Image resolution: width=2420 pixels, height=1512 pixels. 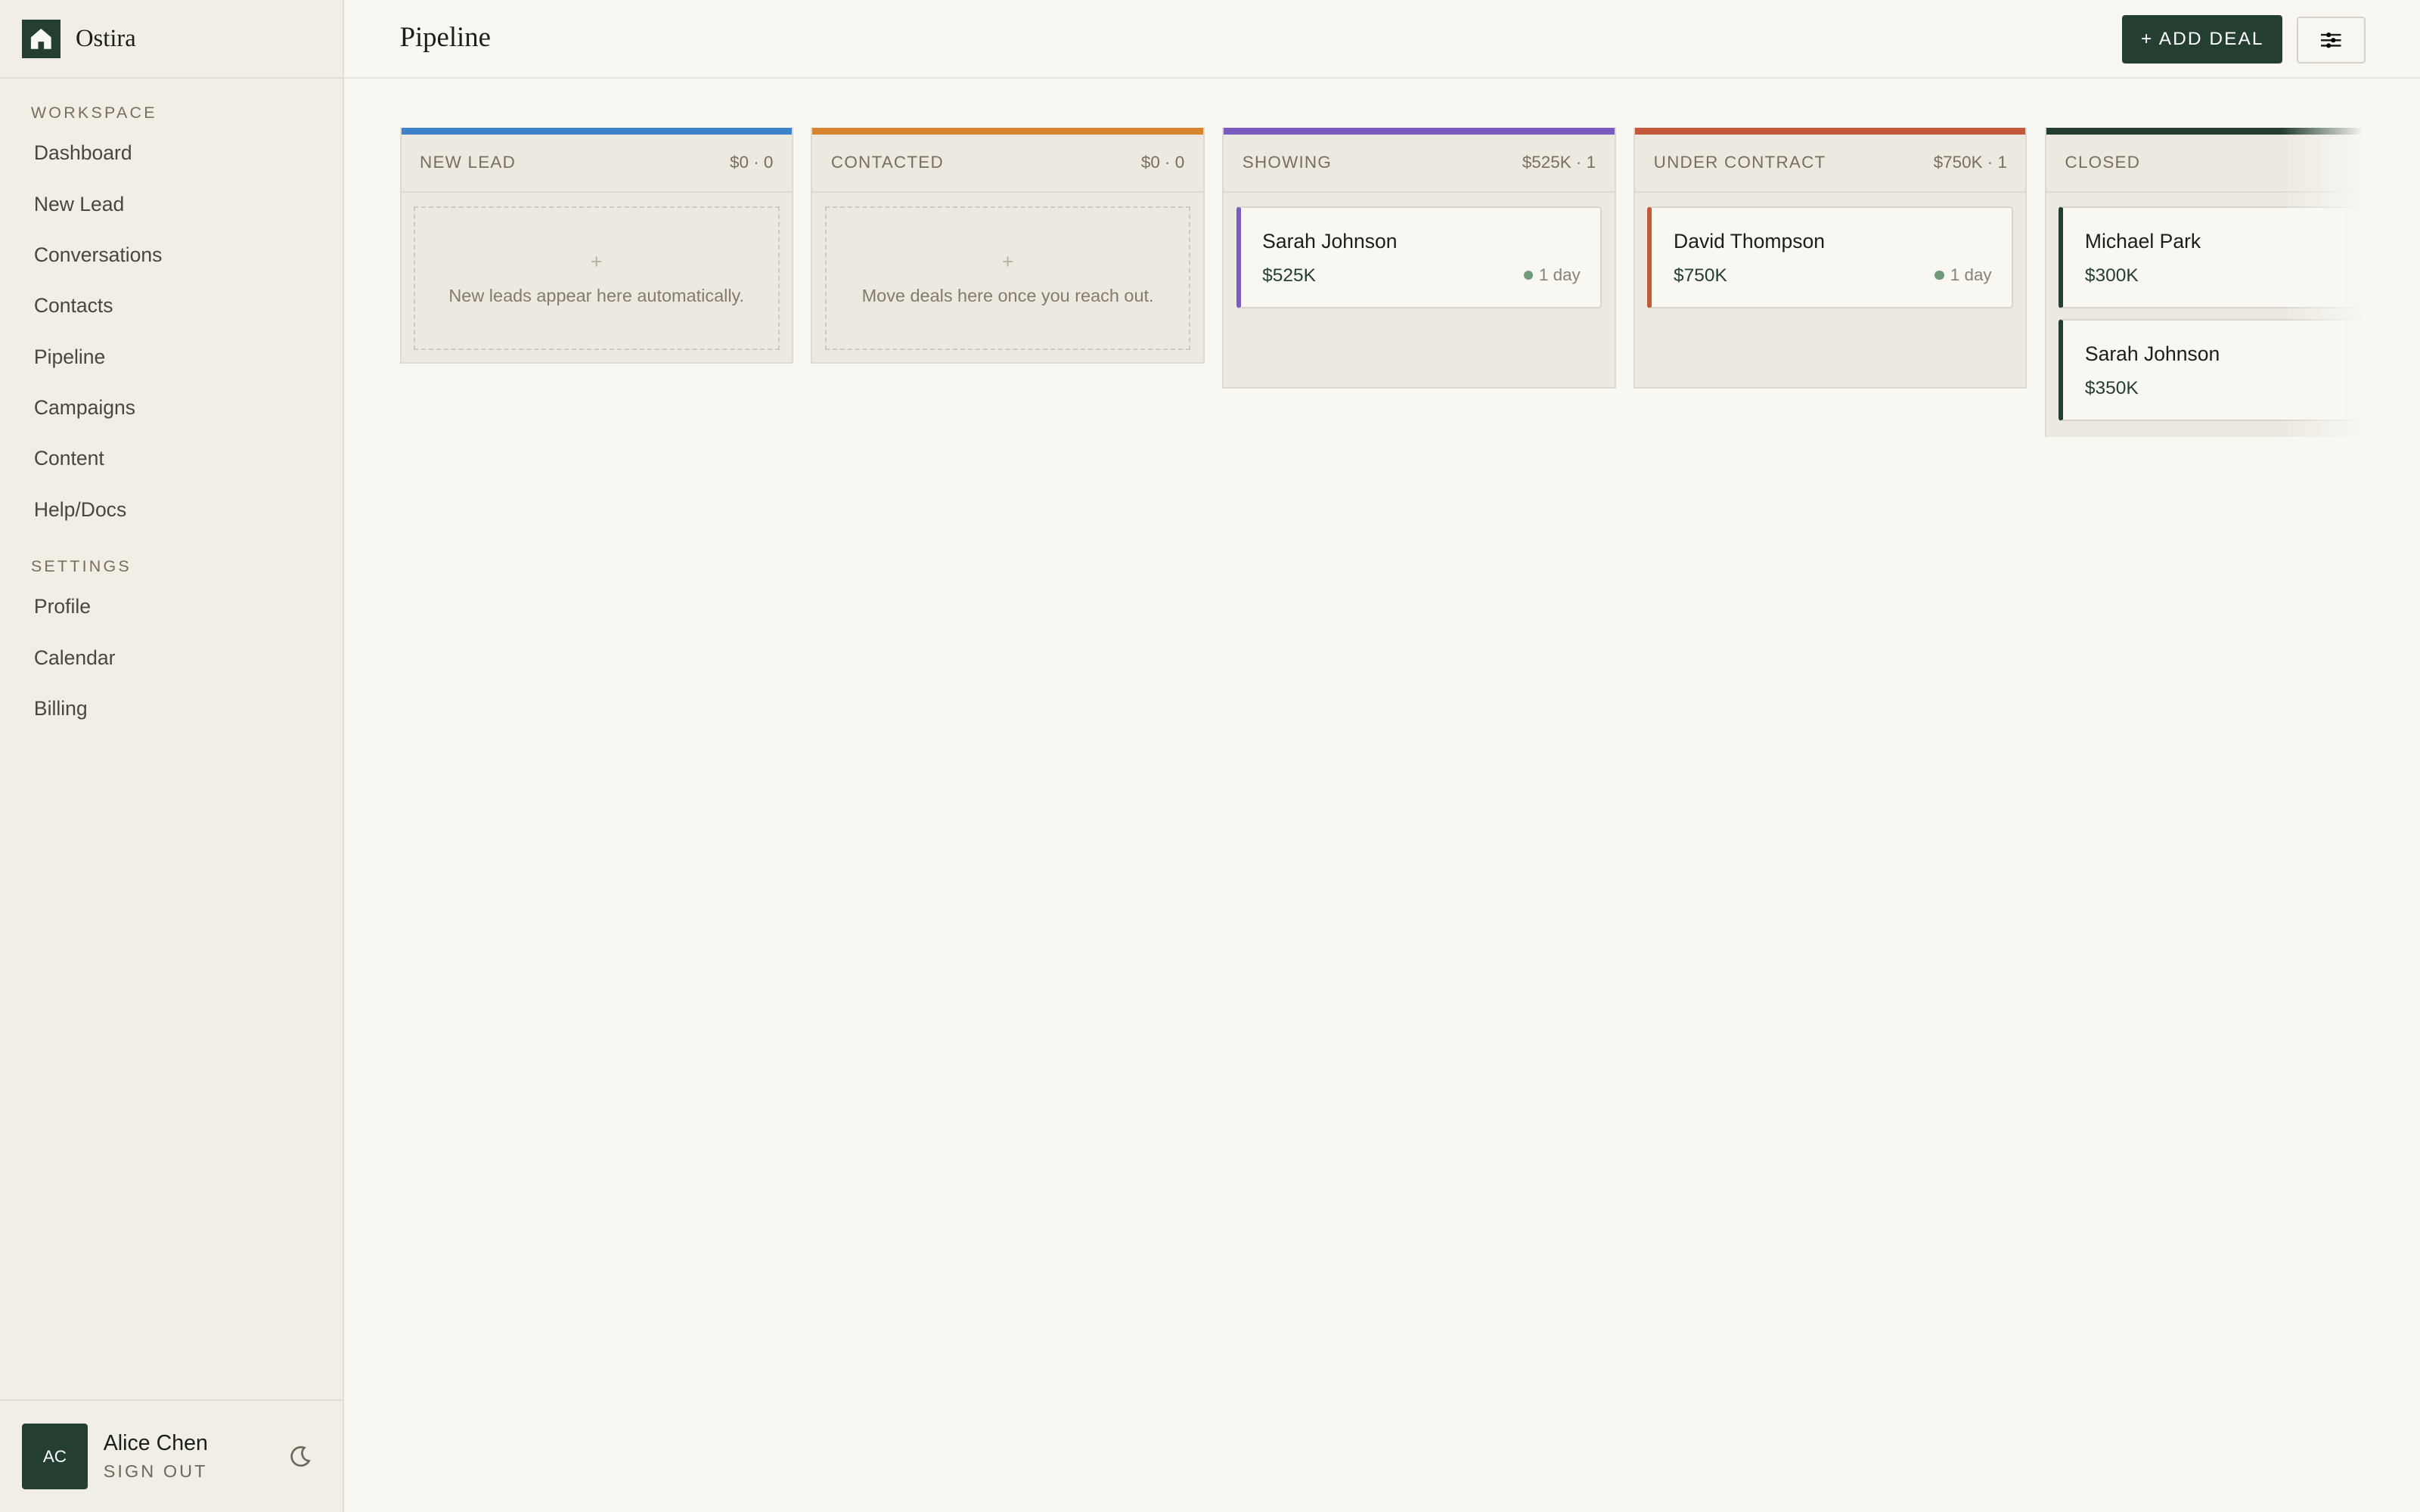 I want to click on column-name: UNDER CONTRACT, so click(x=1739, y=162).